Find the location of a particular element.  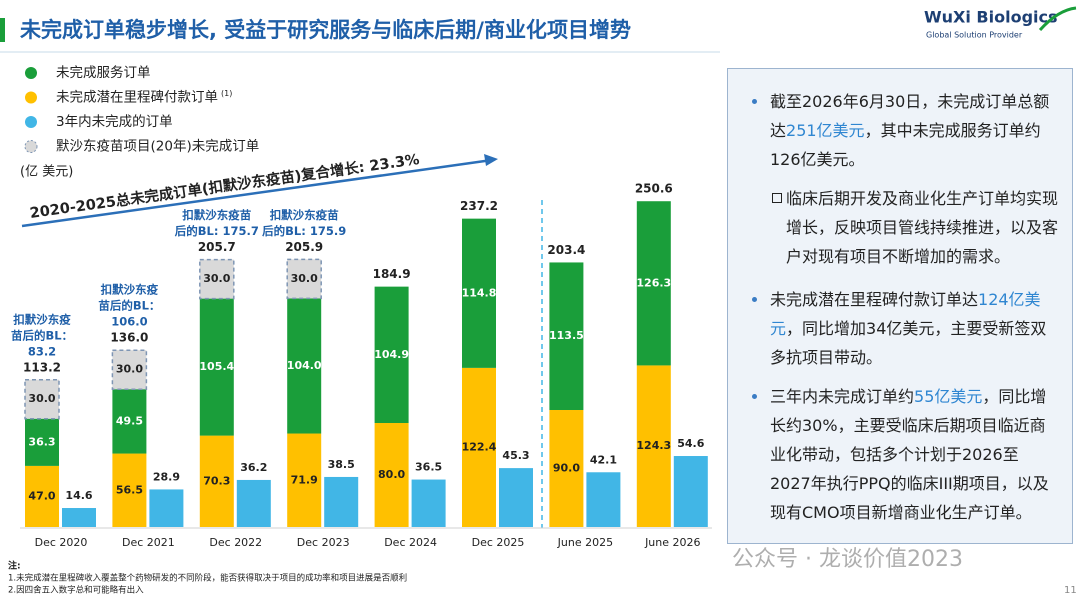

value-label: 47.0 is located at coordinates (41, 495).